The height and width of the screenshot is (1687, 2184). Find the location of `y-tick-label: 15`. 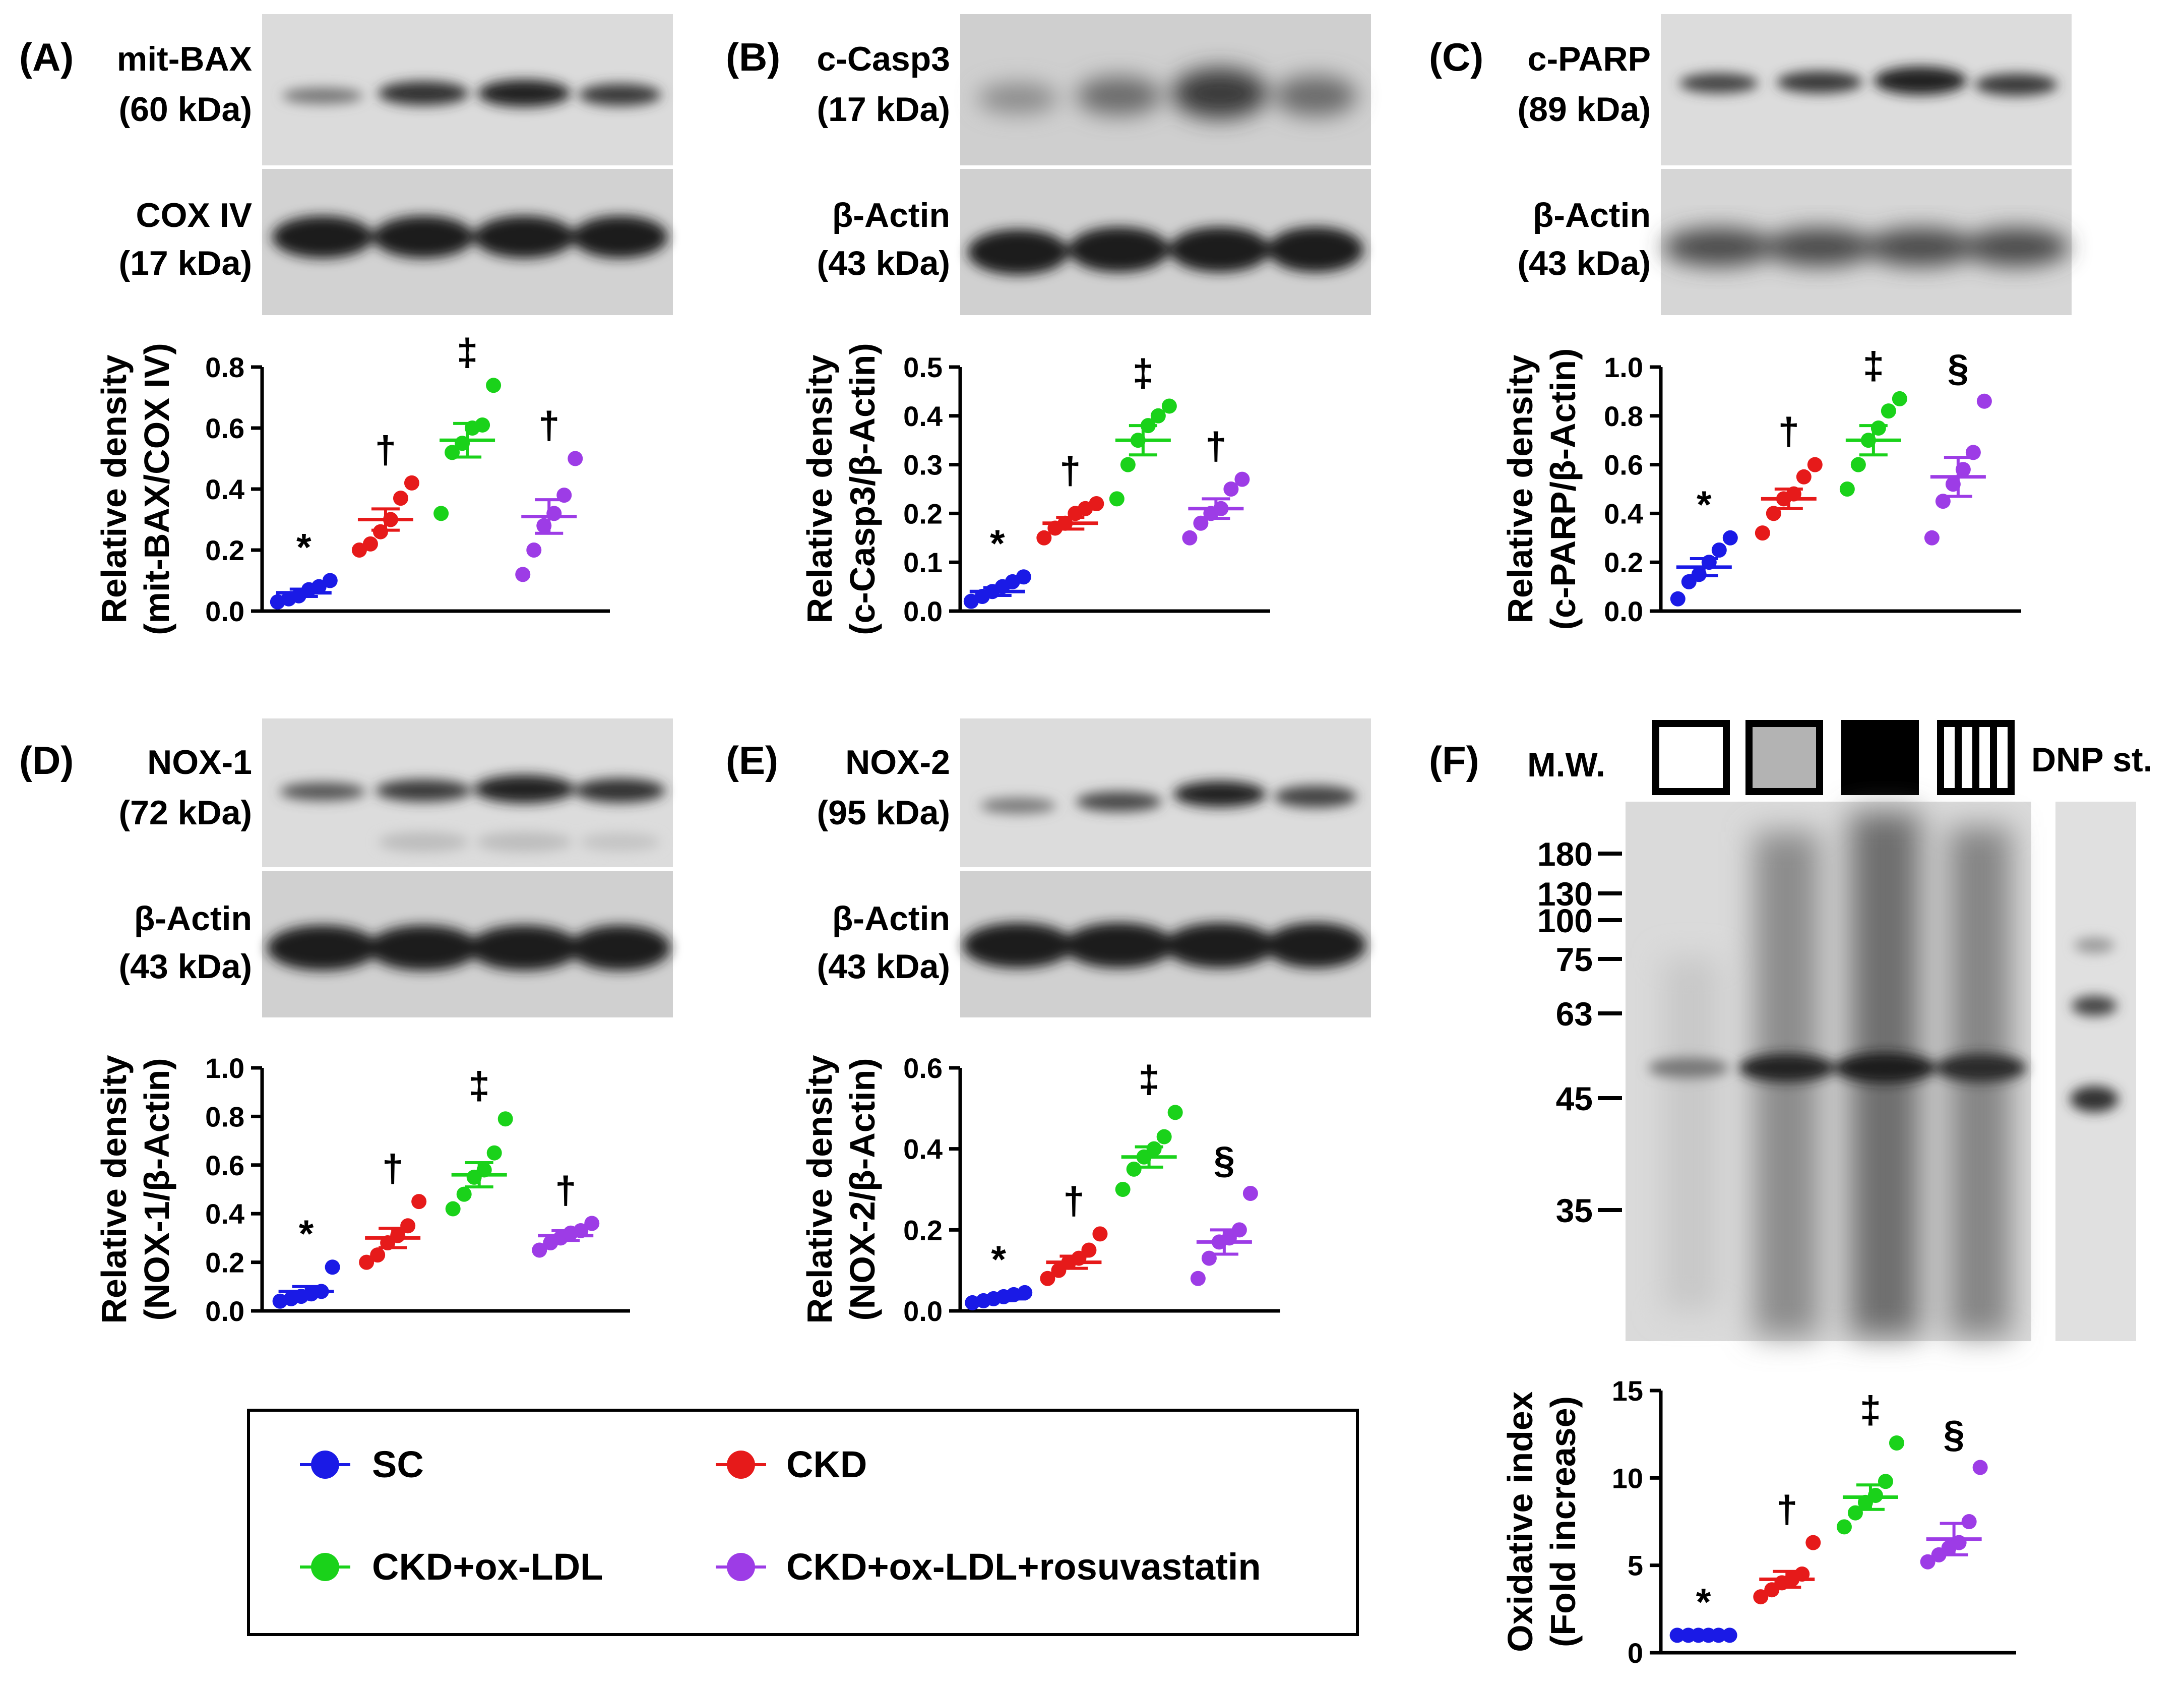

y-tick-label: 15 is located at coordinates (1628, 1391).